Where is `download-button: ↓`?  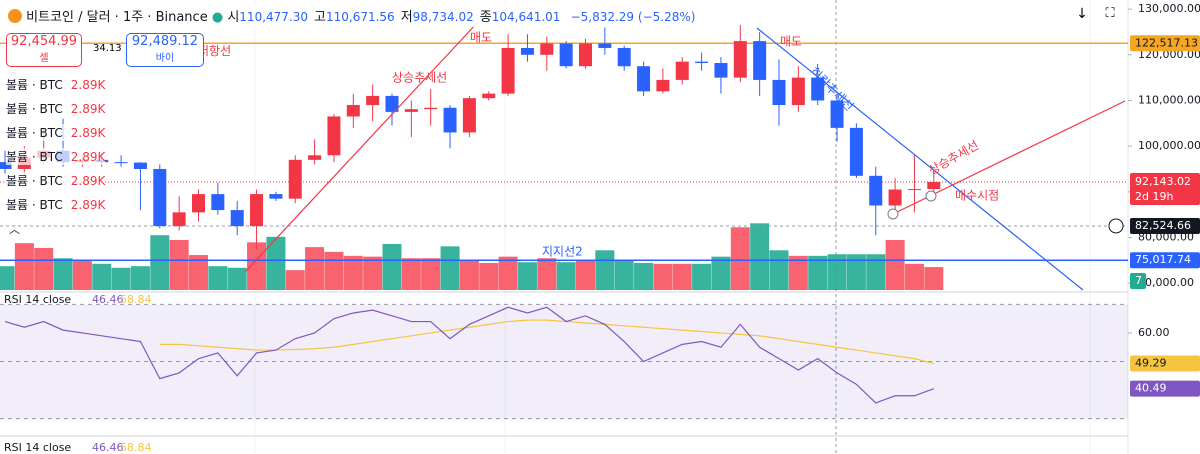
download-button: ↓ is located at coordinates (1082, 14).